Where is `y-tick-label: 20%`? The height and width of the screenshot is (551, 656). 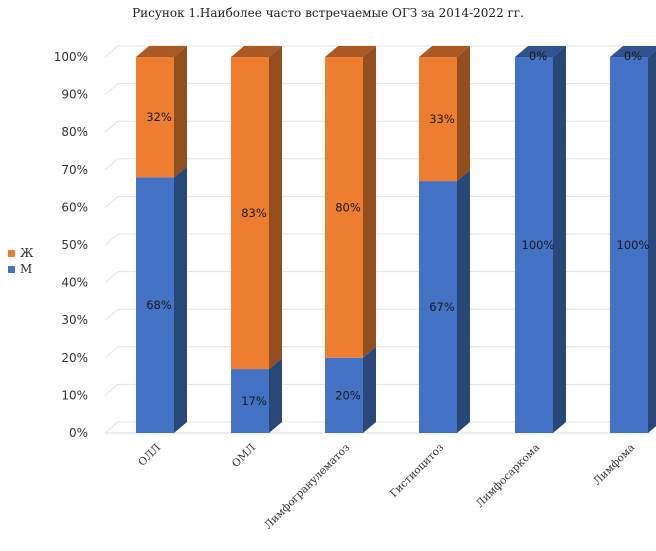
y-tick-label: 20% is located at coordinates (74, 358).